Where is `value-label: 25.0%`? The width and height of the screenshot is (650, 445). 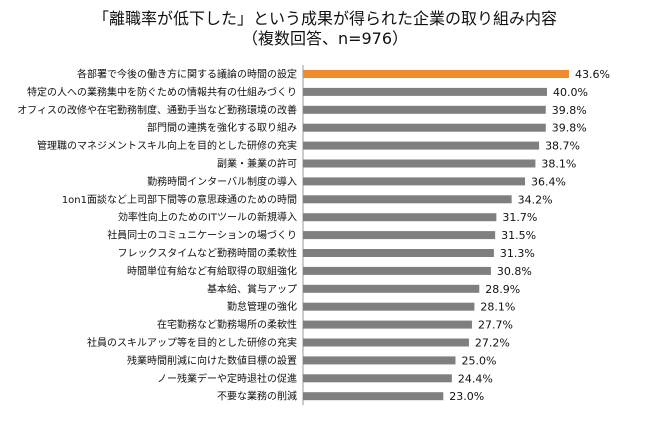
value-label: 25.0% is located at coordinates (479, 360).